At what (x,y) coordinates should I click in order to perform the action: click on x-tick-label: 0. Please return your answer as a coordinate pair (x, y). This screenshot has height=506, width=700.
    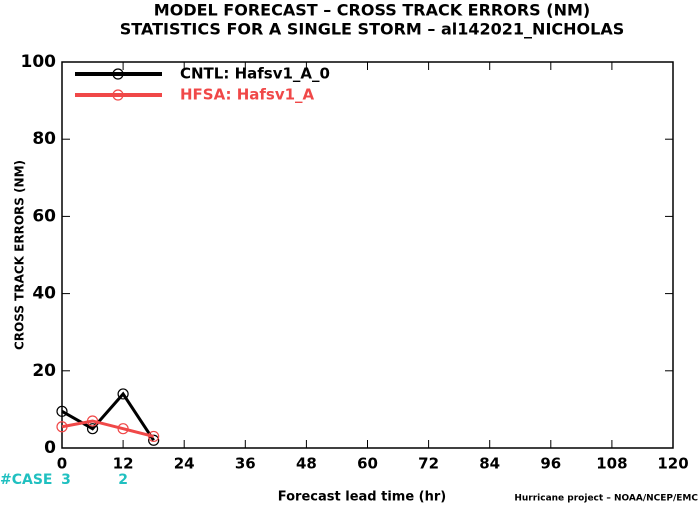
    Looking at the image, I should click on (62, 464).